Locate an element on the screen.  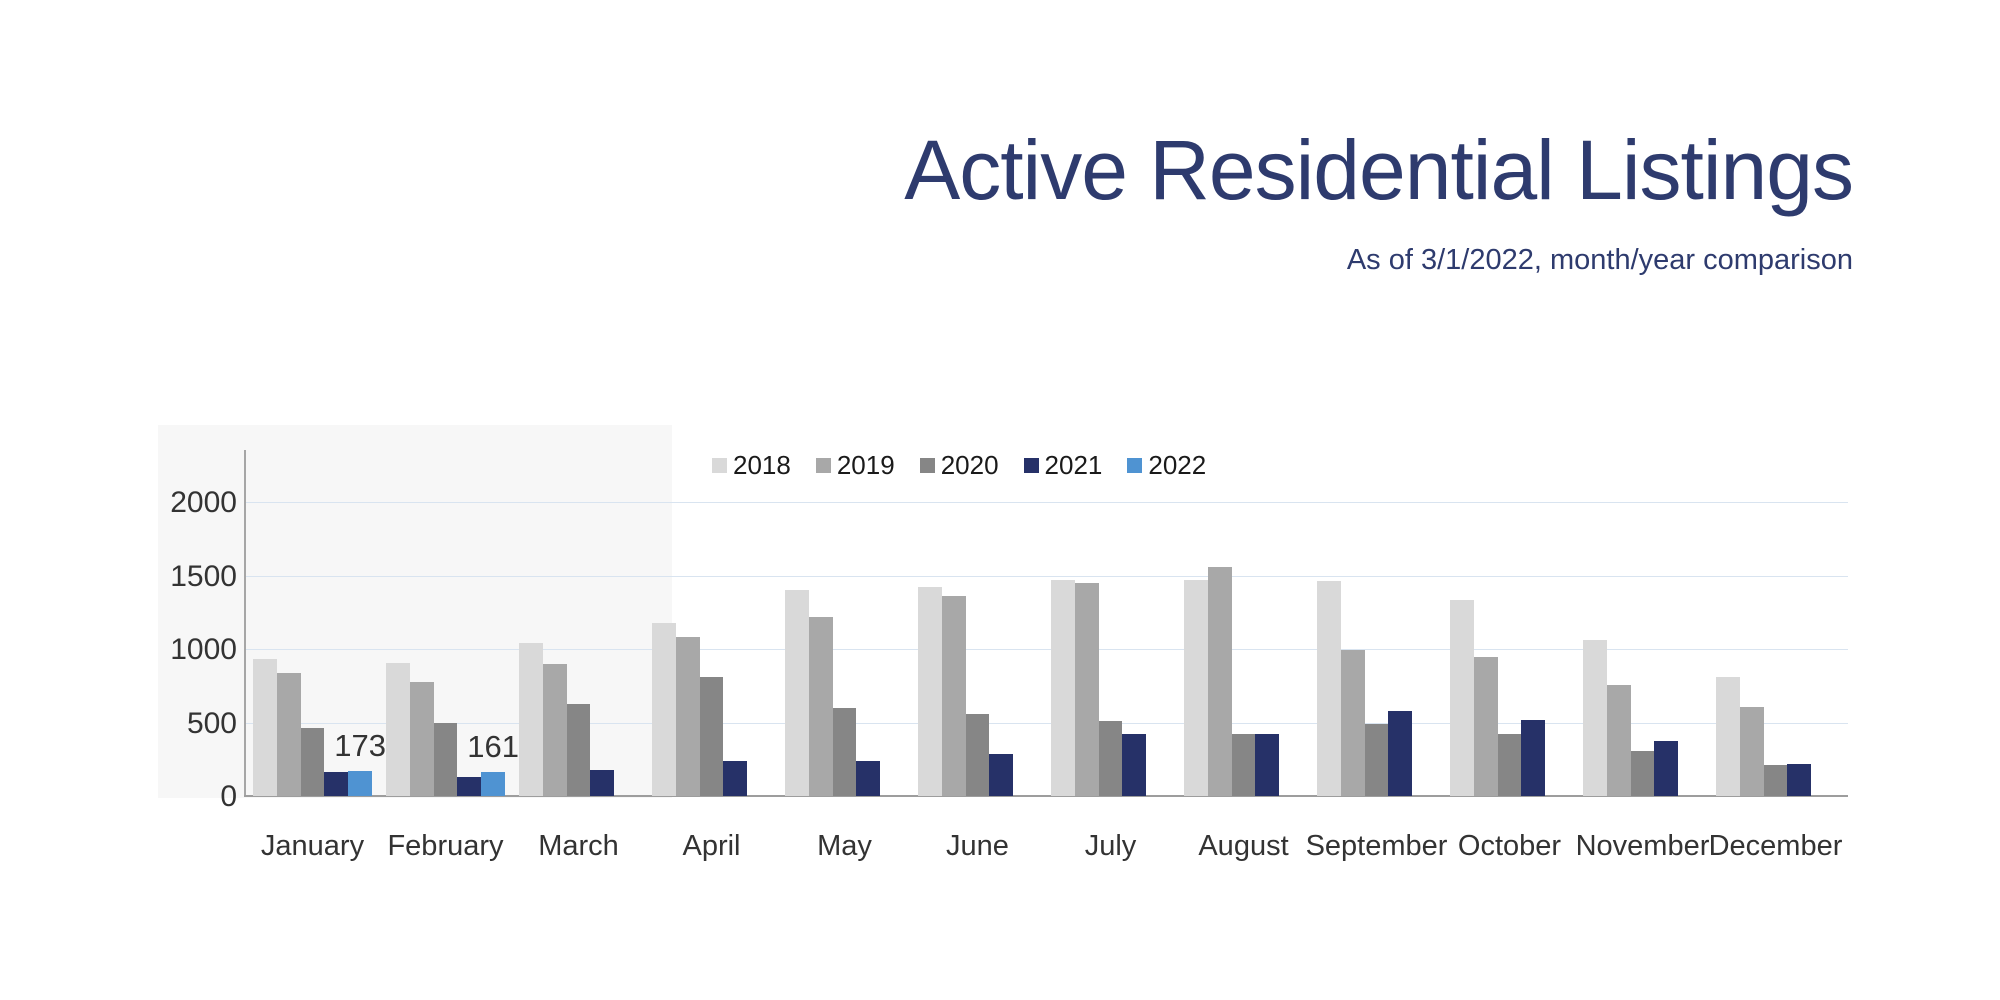
bar-june-2021 is located at coordinates (1001, 775).